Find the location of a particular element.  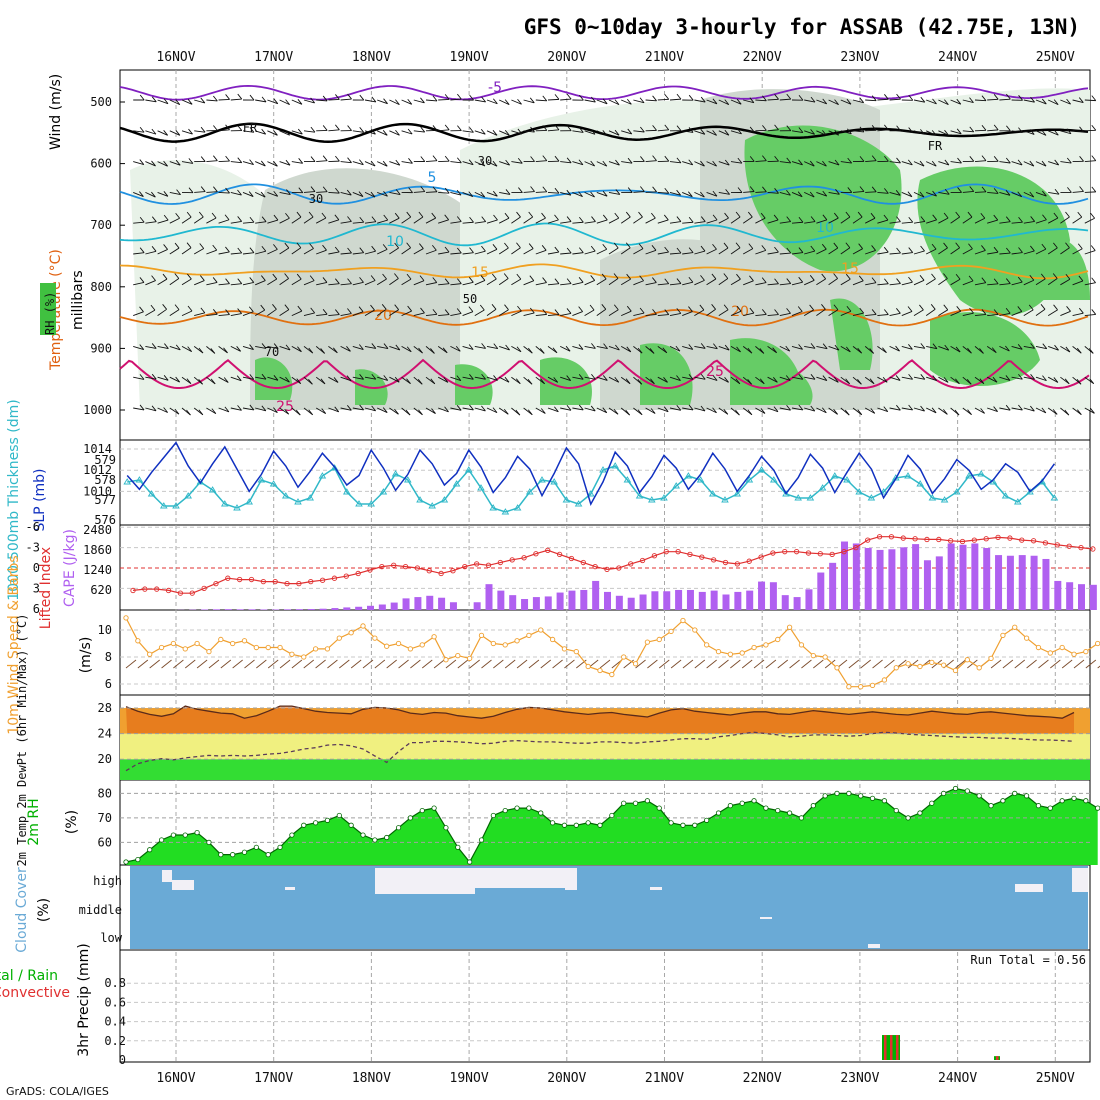

wind10-tick-label: 8 is located at coordinates (108, 657).